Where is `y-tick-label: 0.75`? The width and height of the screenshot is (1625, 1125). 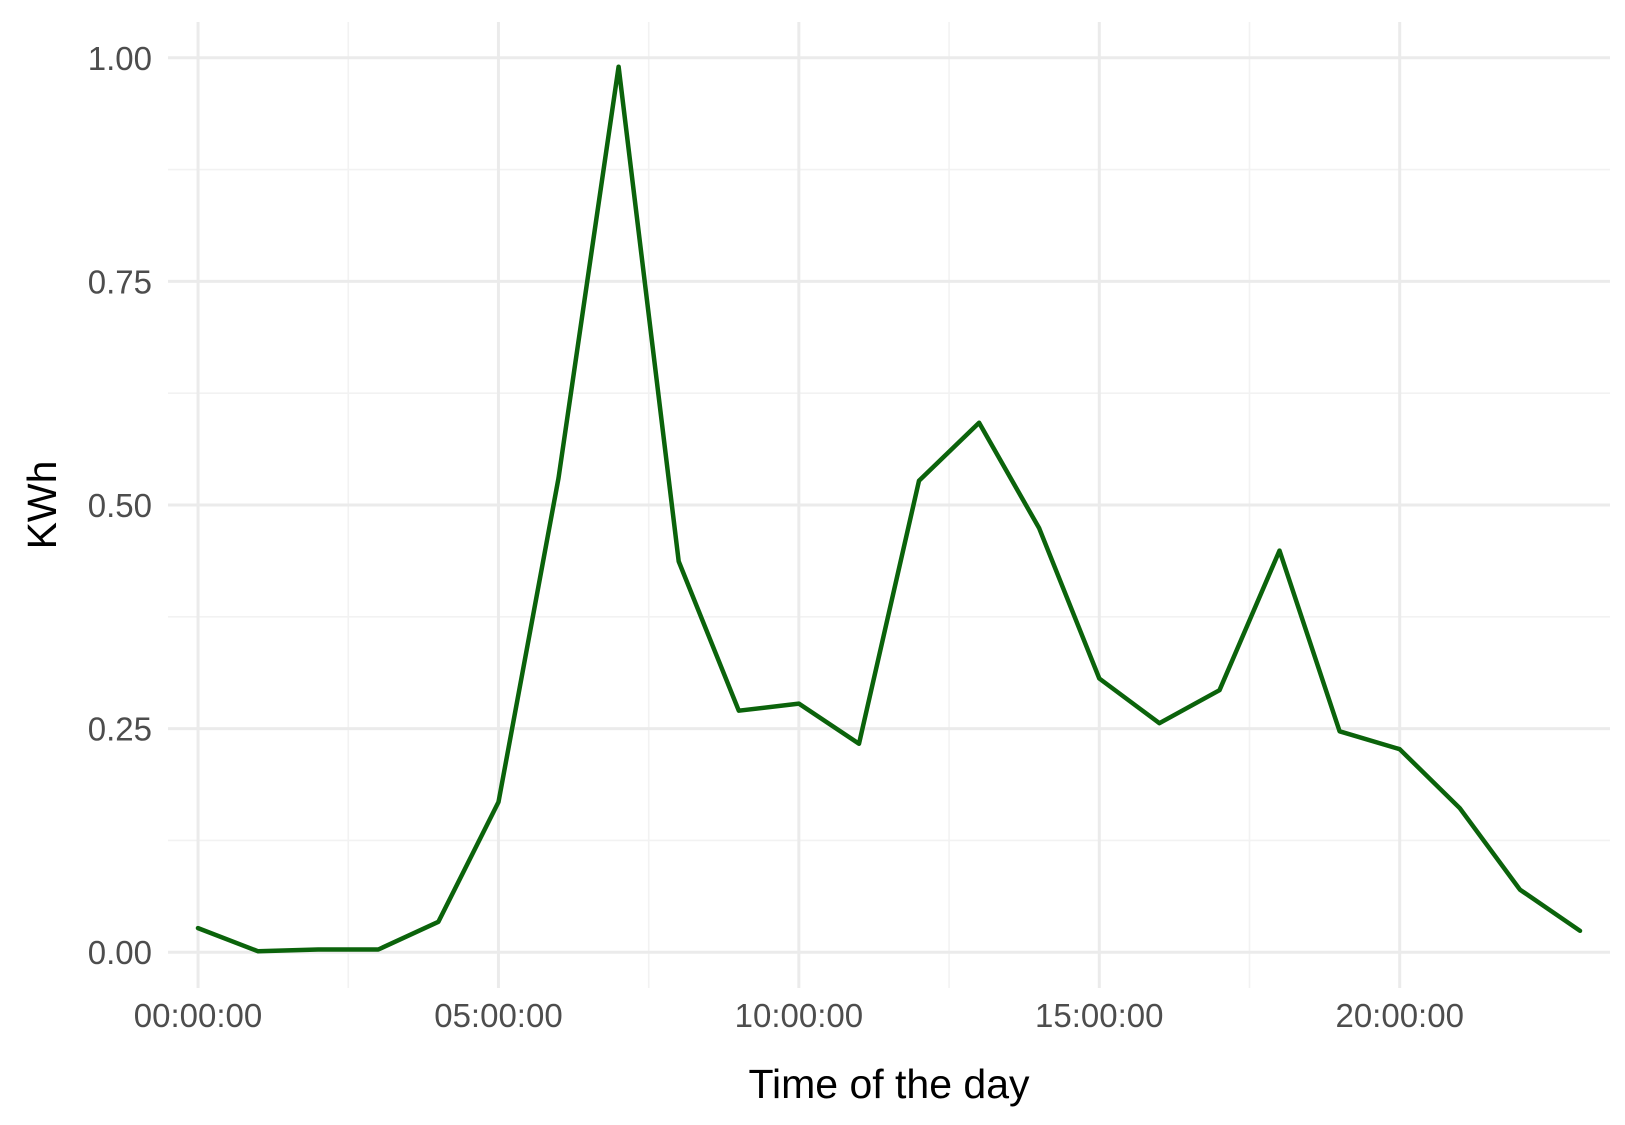
y-tick-label: 0.75 is located at coordinates (120, 281).